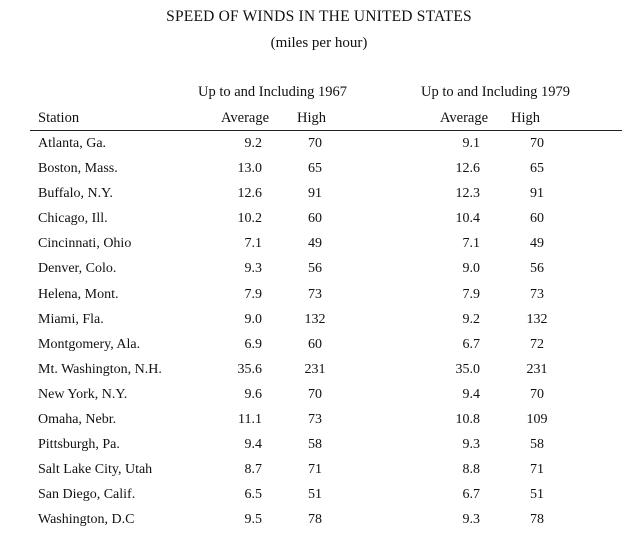  What do you see at coordinates (471, 143) in the screenshot?
I see `cell-average-1979: 9.1` at bounding box center [471, 143].